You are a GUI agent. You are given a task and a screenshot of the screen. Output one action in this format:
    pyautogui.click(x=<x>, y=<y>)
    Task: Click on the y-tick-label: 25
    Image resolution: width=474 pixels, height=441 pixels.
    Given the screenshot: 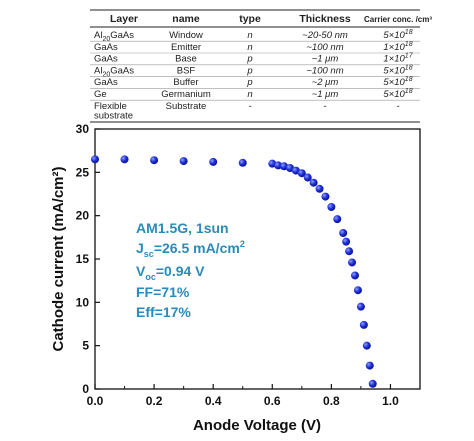 What is the action you would take?
    pyautogui.click(x=83, y=172)
    